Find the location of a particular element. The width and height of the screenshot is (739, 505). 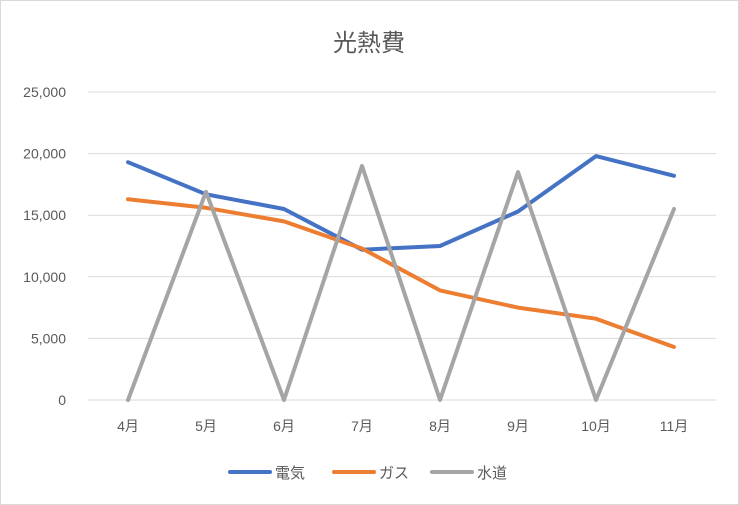

y-tick-label: 15,000 is located at coordinates (44, 215).